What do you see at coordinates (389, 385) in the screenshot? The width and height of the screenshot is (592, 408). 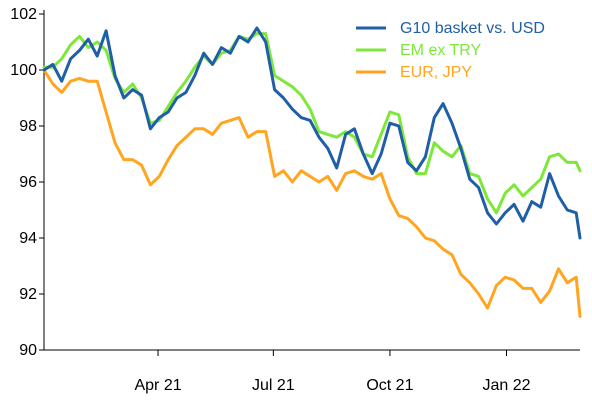 I see `x-tick-label: Oct 21` at bounding box center [389, 385].